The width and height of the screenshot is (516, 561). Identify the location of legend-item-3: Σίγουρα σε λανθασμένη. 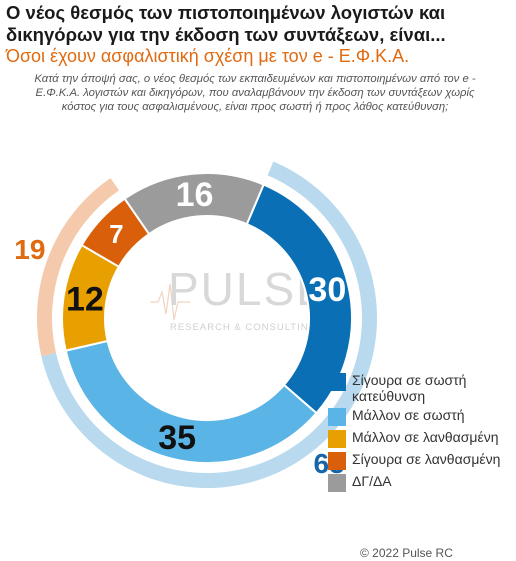
(422, 460).